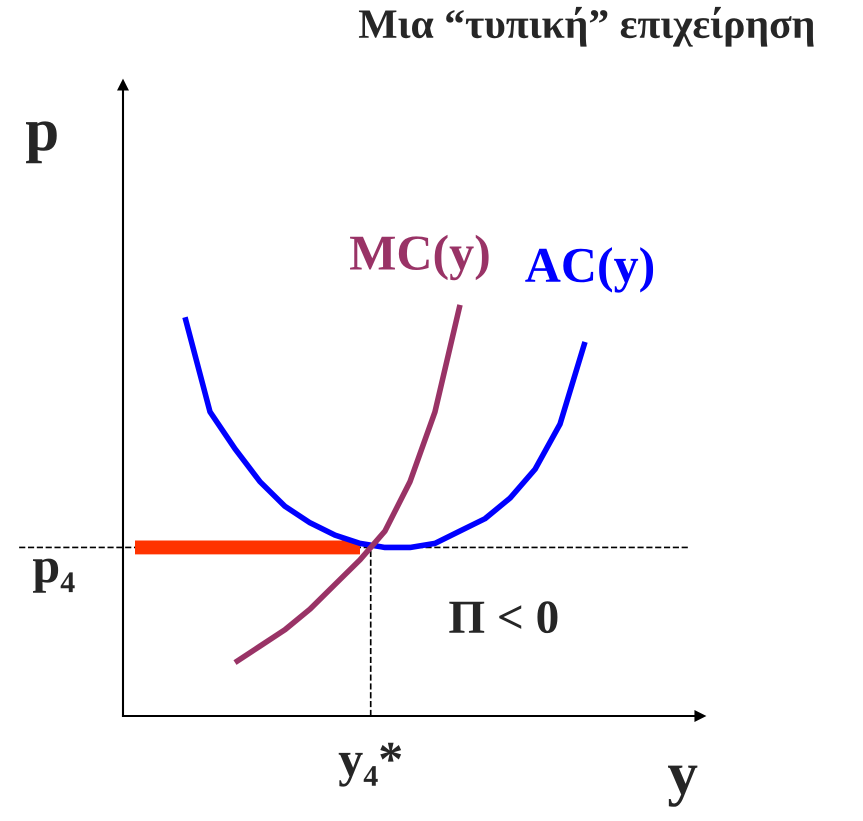 The width and height of the screenshot is (863, 821). What do you see at coordinates (41, 142) in the screenshot?
I see `y-axis-title: p` at bounding box center [41, 142].